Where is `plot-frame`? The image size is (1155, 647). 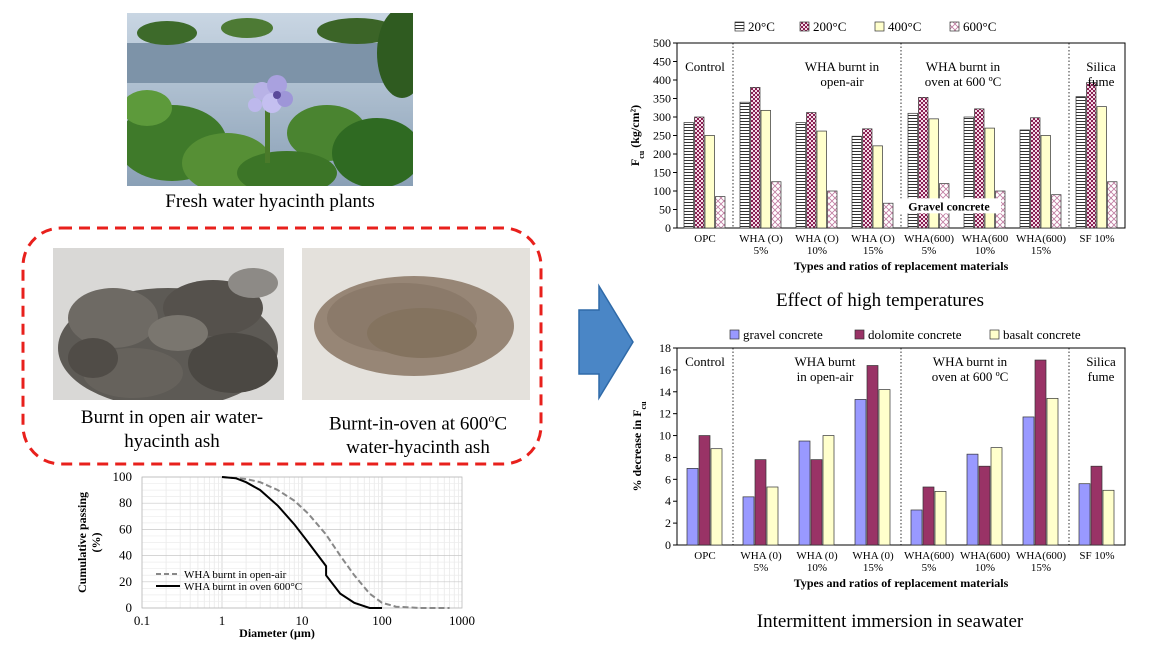 plot-frame is located at coordinates (302, 542).